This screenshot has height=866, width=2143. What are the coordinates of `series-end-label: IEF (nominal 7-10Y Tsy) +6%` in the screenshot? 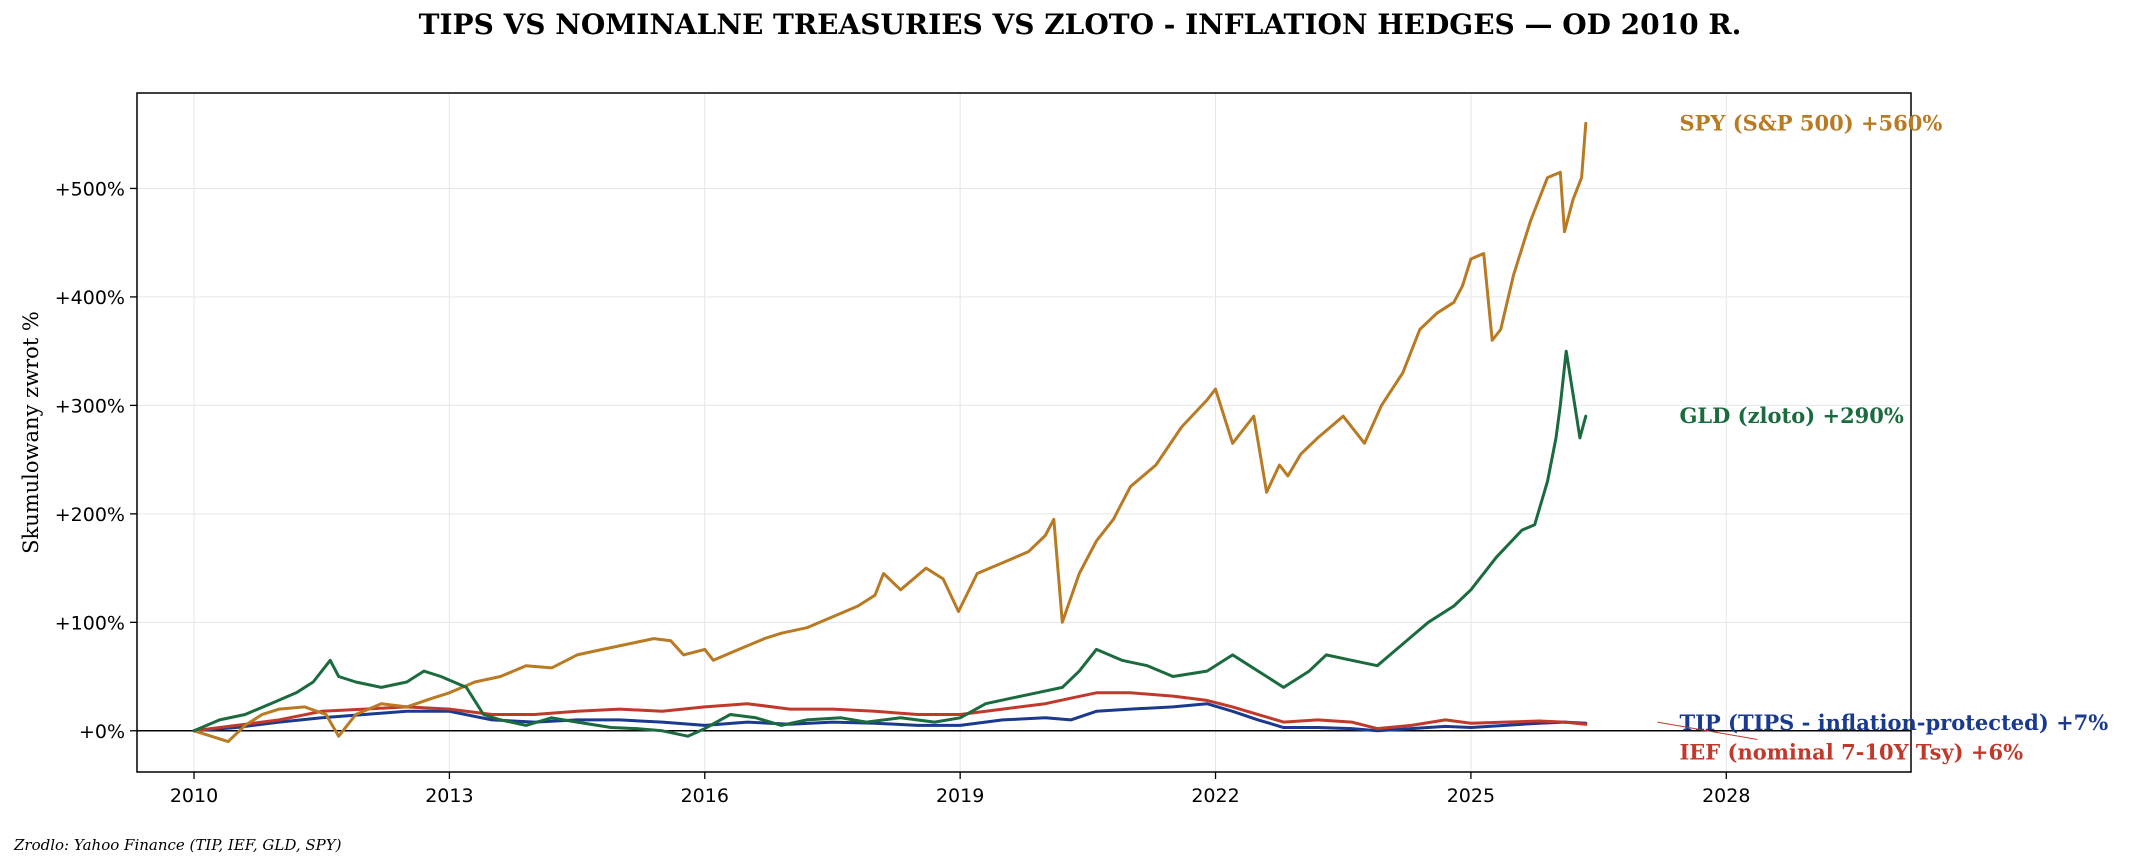 It's located at (1851, 751).